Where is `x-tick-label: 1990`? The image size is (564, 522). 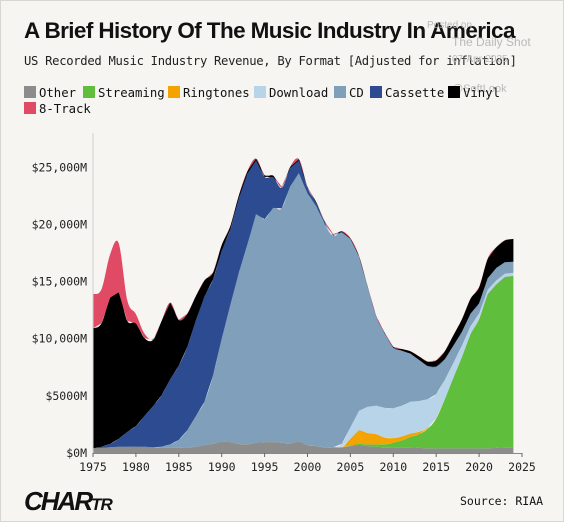 x-tick-label: 1990 is located at coordinates (222, 467).